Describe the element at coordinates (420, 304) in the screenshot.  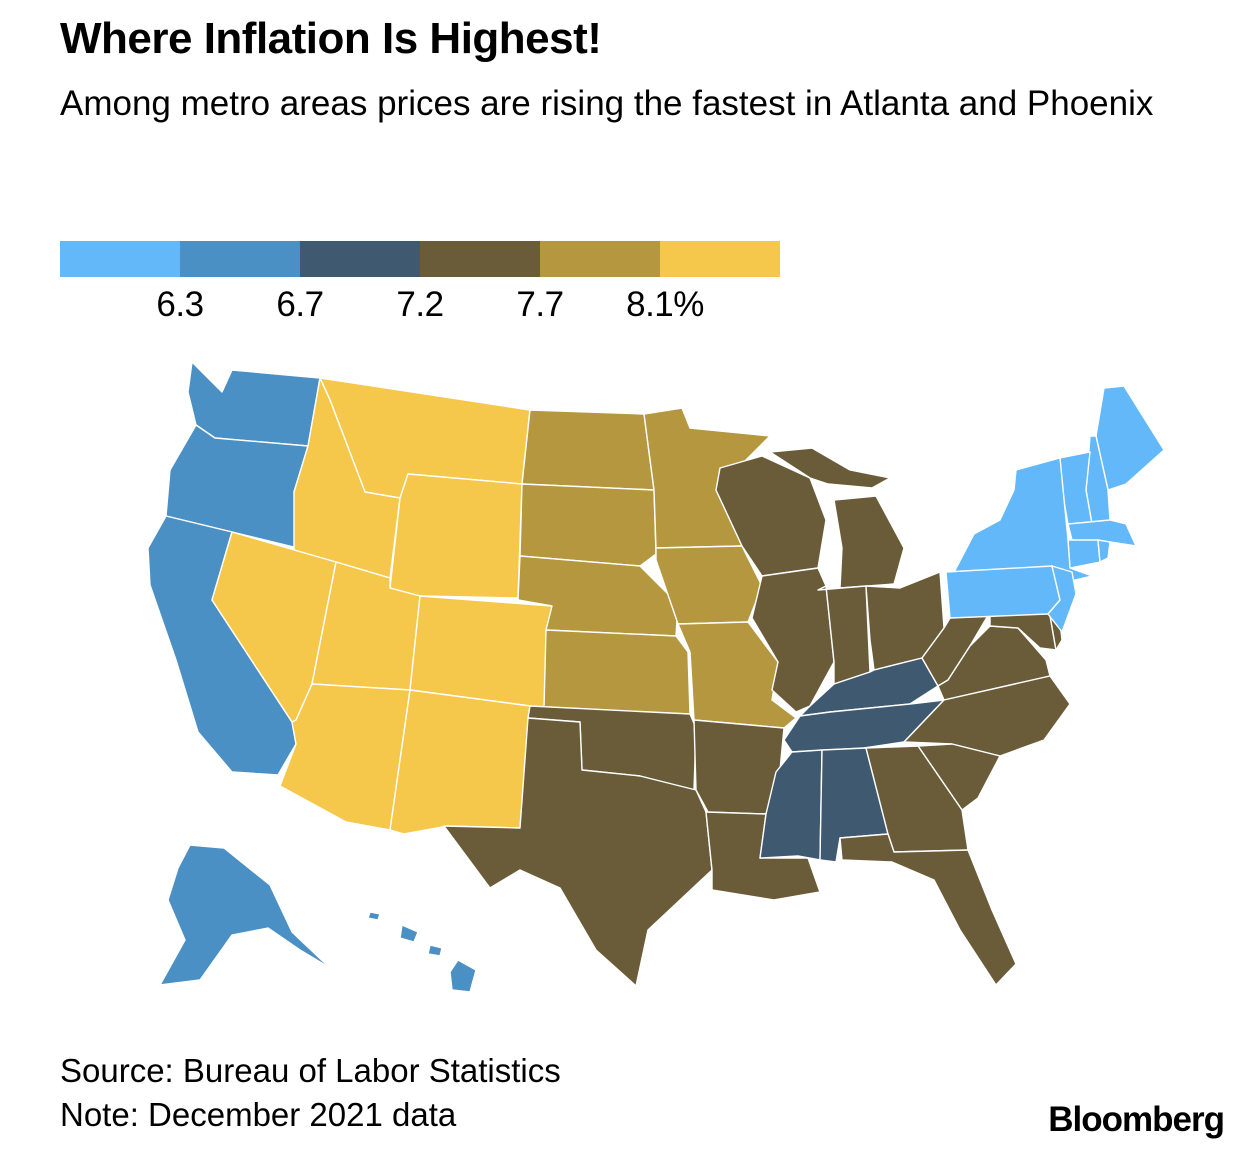
I see `legend-tick-3: 7.2` at that location.